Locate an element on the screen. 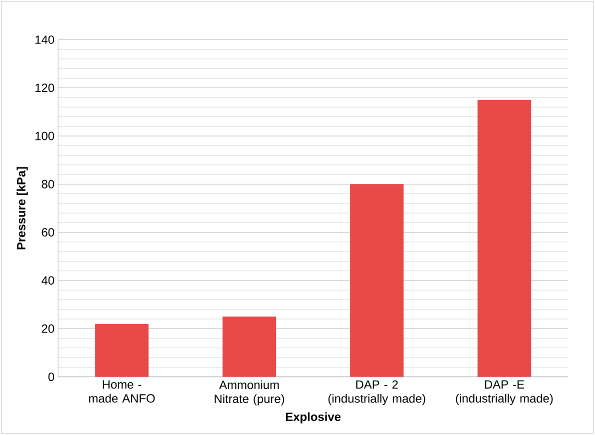 This screenshot has height=435, width=595. y-axis-title: Pressure [kPa] is located at coordinates (22, 208).